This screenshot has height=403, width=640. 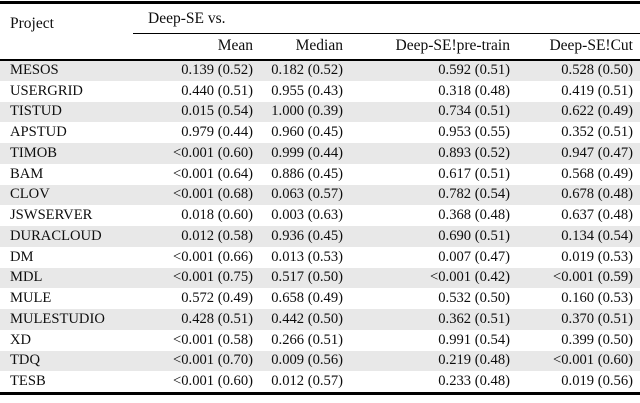 I want to click on project-cell: DURACLOUD, so click(x=56, y=235).